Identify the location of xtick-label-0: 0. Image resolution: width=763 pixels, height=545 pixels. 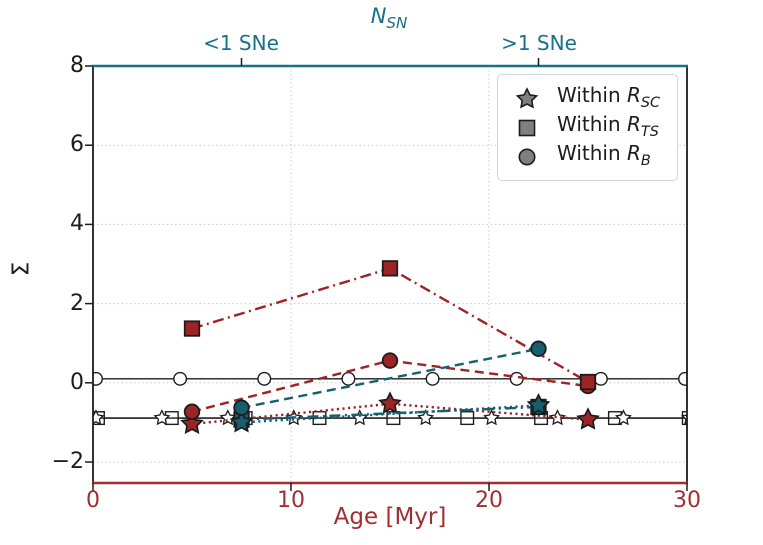
(93, 500).